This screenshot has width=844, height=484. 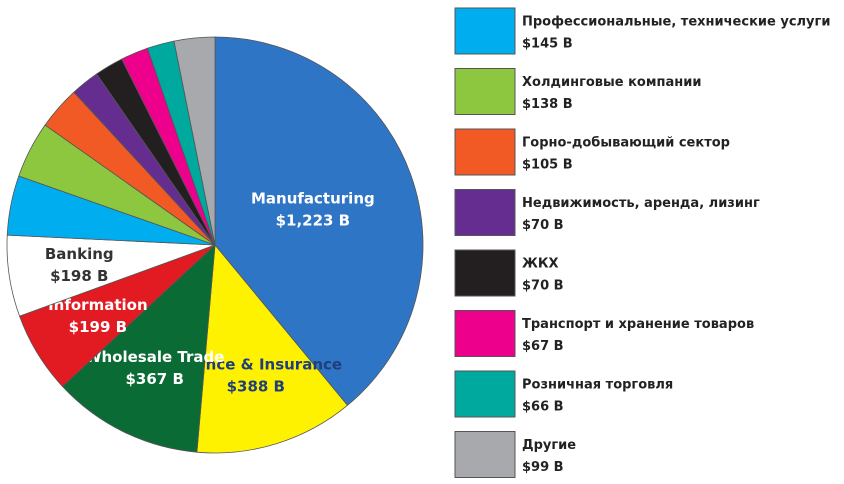 What do you see at coordinates (79, 276) in the screenshot?
I see `slice-value: $198 B` at bounding box center [79, 276].